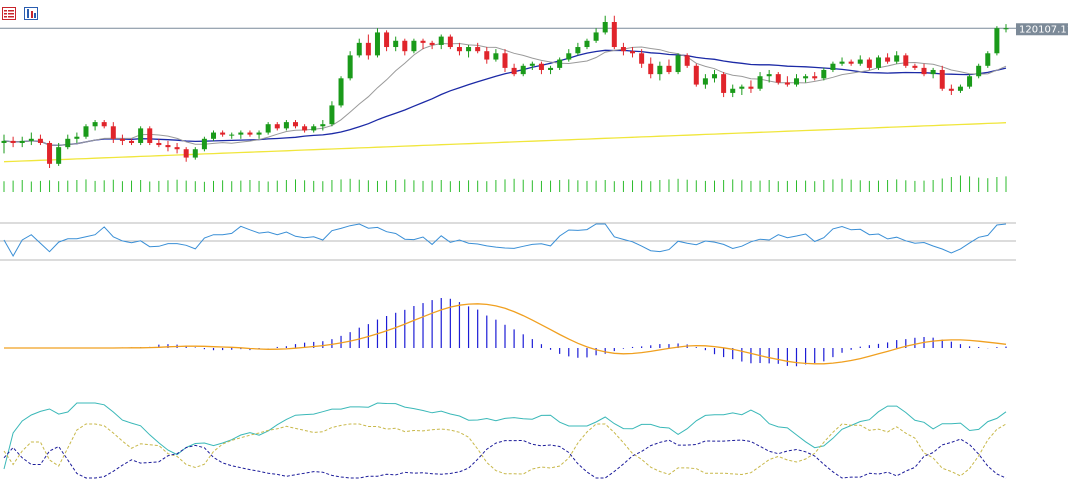 The height and width of the screenshot is (504, 1070). Describe the element at coordinates (508, 241) in the screenshot. I see `panel-separators` at that location.